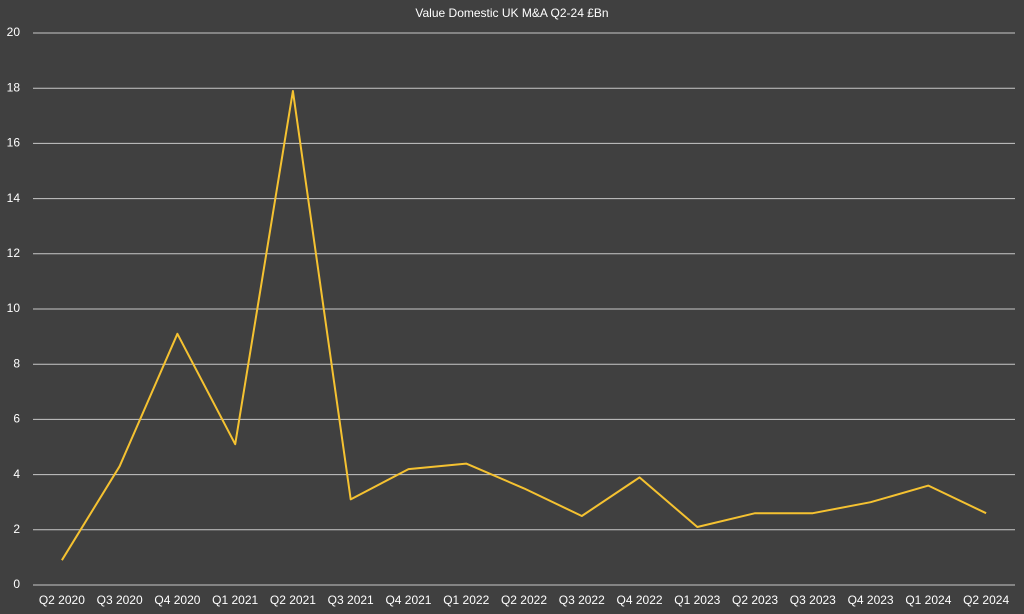 The height and width of the screenshot is (614, 1024). Describe the element at coordinates (16, 419) in the screenshot. I see `y-tick-label: 6` at that location.